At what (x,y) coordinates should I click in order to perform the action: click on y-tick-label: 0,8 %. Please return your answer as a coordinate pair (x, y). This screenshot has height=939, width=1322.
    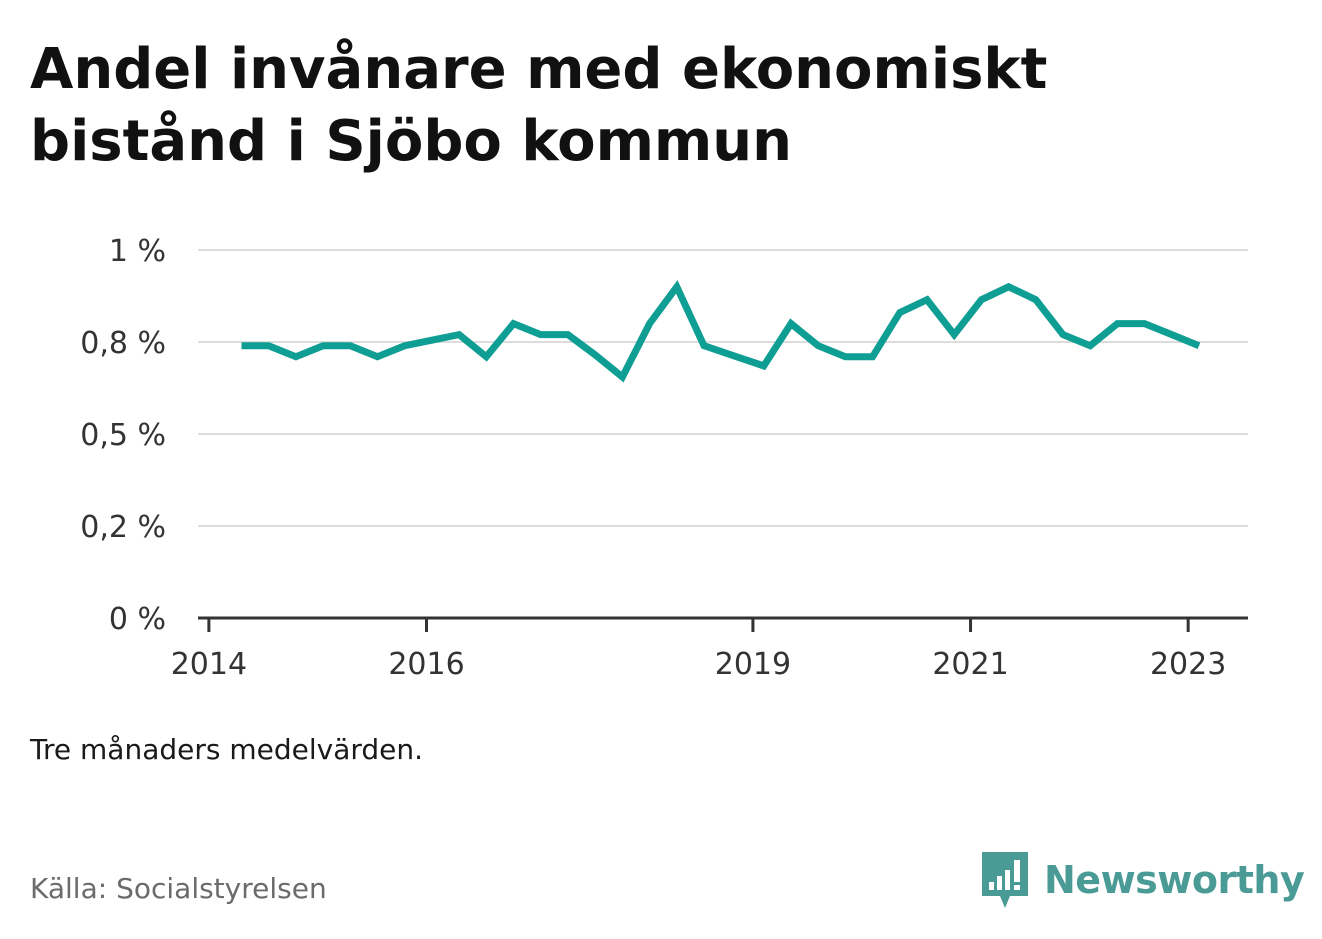
    Looking at the image, I should click on (123, 343).